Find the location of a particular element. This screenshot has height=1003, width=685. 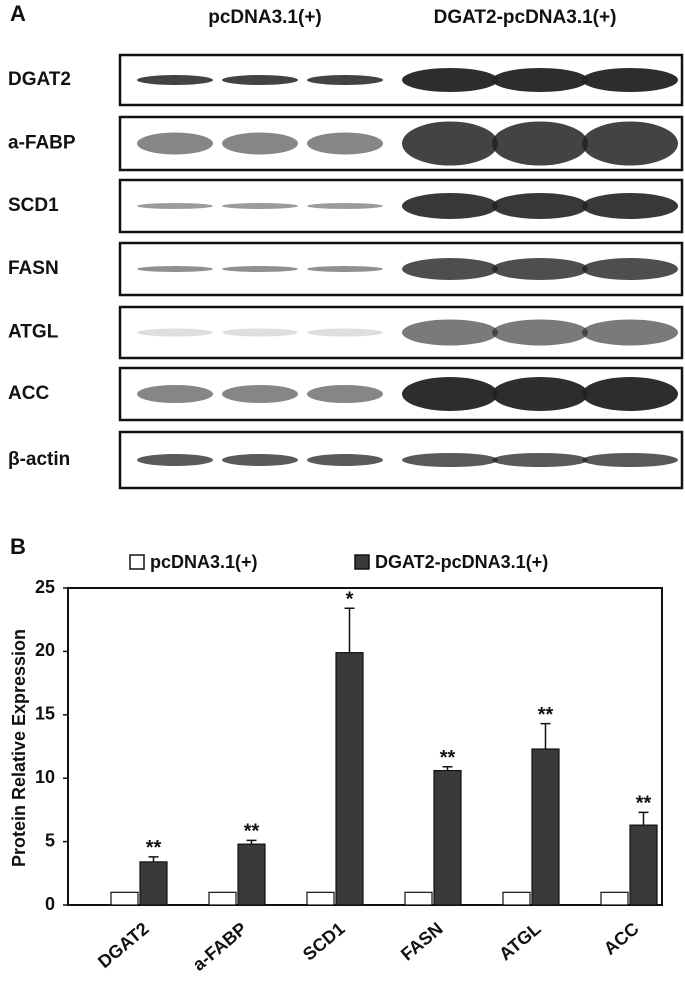

legend-label: DGAT2-pcDNA3.1(+) is located at coordinates (461, 562).